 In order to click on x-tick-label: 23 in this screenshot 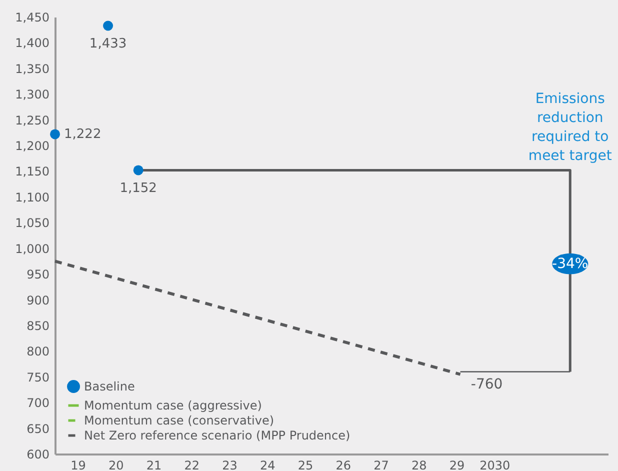, I will do `click(230, 464)`.